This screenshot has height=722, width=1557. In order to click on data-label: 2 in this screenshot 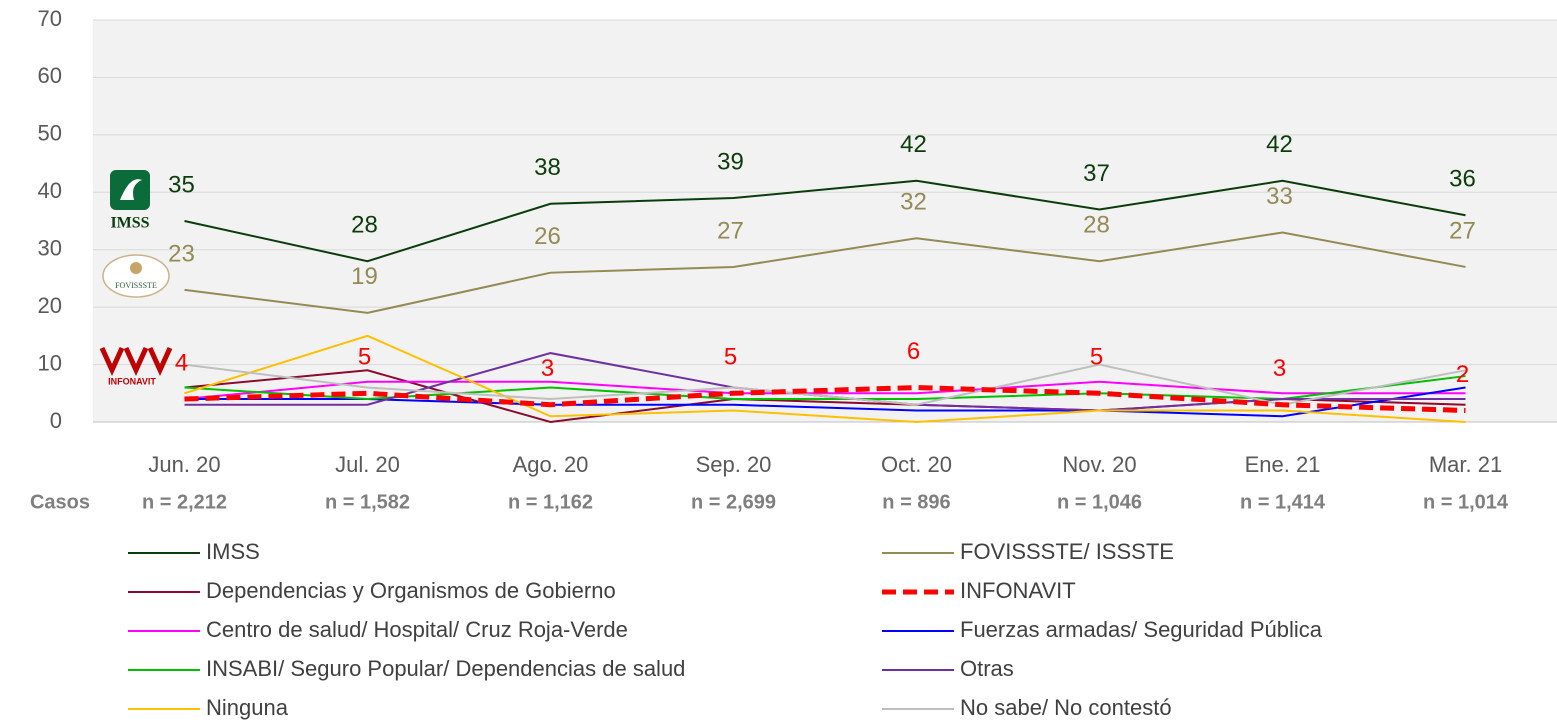, I will do `click(1462, 374)`.